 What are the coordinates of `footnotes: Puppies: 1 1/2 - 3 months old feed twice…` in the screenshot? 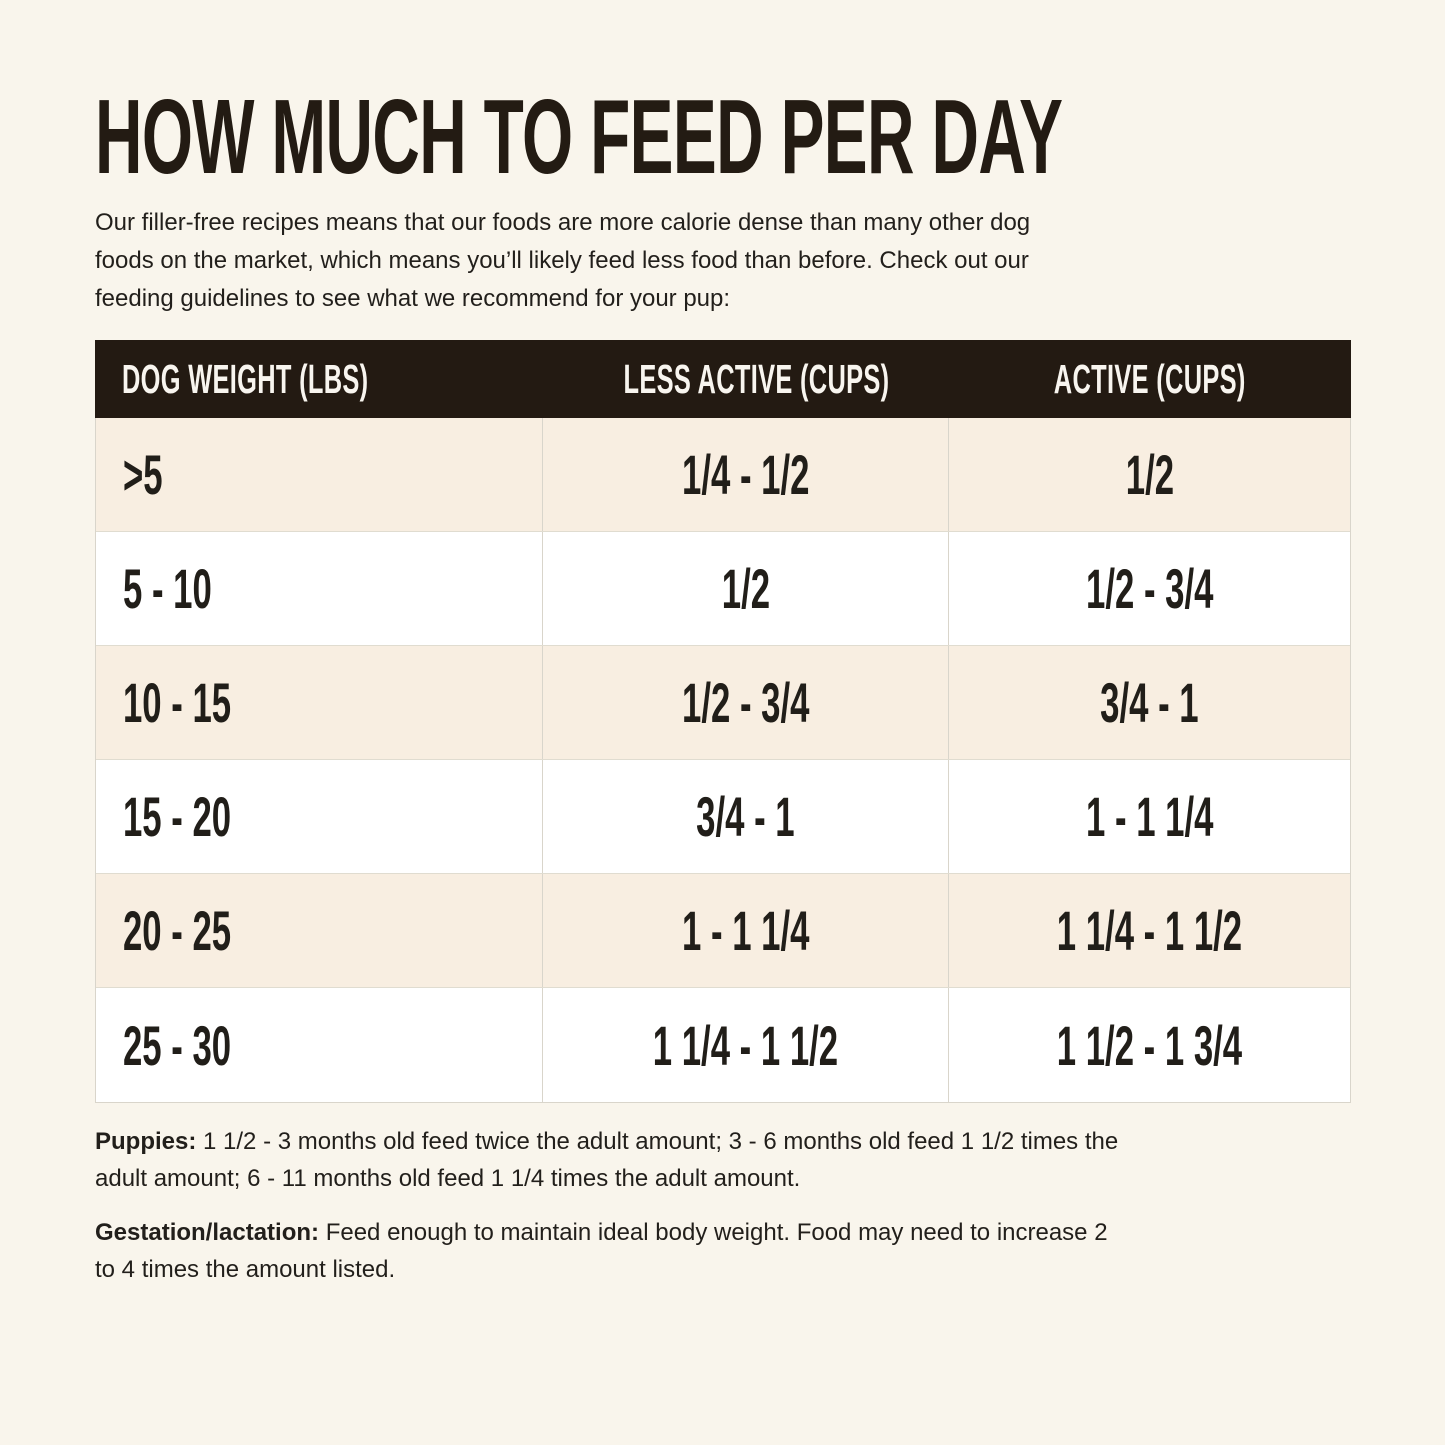 It's located at (723, 1205).